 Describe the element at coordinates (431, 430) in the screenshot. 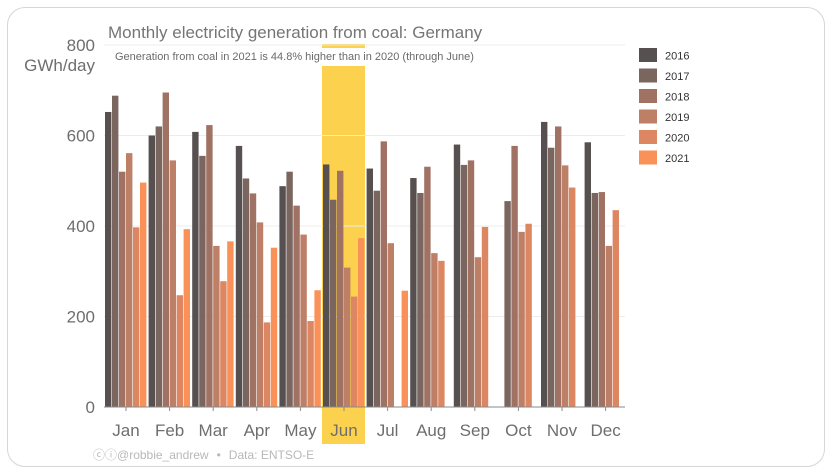

I see `x-tick-label-aug: Aug` at that location.